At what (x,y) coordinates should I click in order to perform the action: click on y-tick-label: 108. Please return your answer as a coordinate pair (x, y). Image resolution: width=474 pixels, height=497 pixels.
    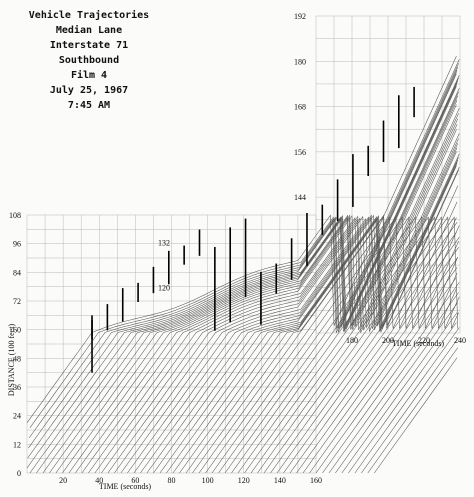
    Looking at the image, I should click on (15, 215).